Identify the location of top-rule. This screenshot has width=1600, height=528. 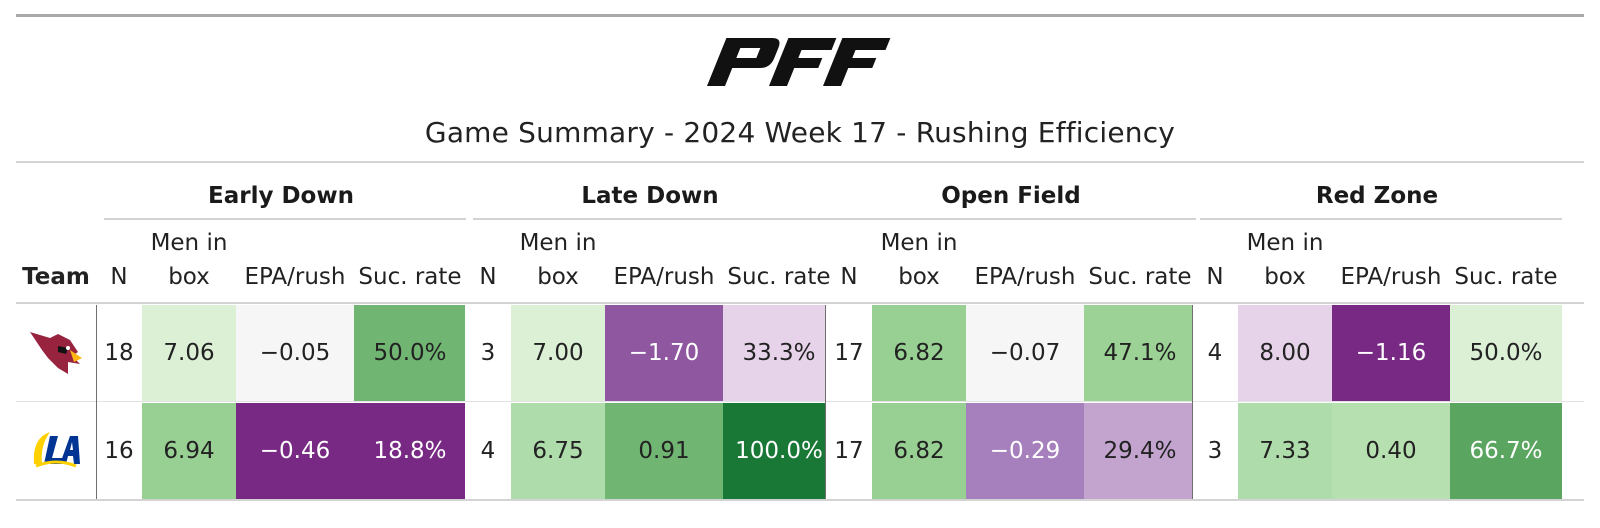
(800, 15).